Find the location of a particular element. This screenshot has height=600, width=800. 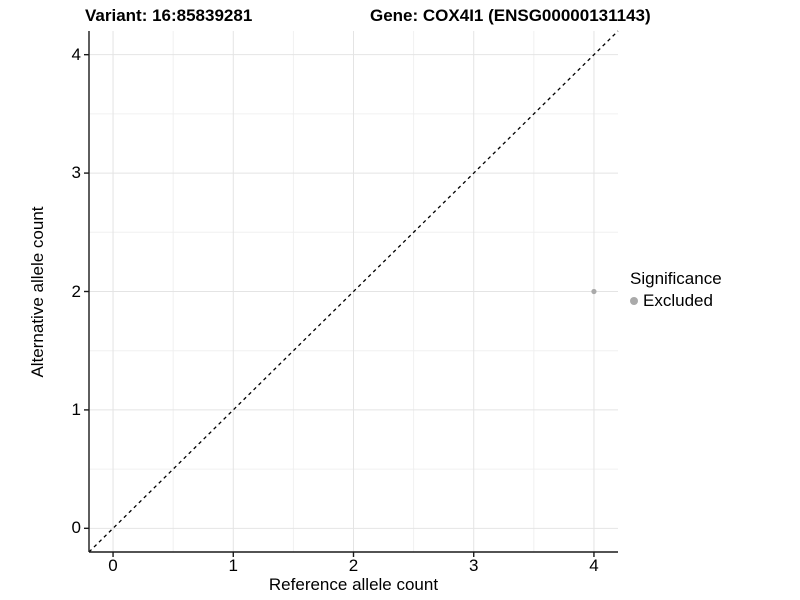

y-tick-label: 3 is located at coordinates (76, 173).